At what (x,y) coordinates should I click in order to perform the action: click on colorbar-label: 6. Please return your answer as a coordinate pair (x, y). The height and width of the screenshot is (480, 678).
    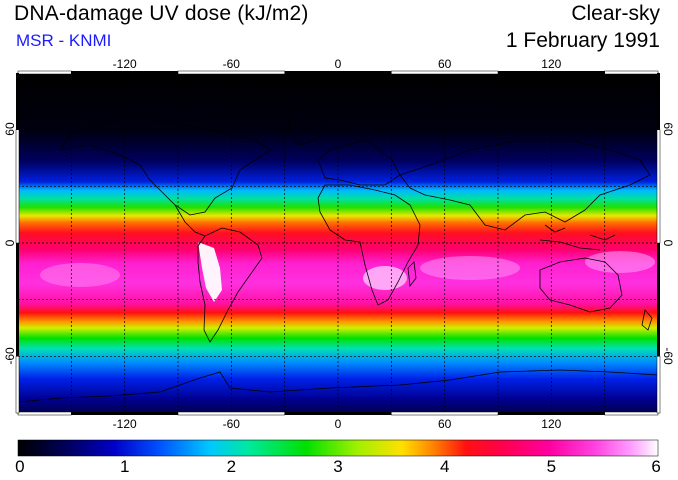
    Looking at the image, I should click on (656, 466).